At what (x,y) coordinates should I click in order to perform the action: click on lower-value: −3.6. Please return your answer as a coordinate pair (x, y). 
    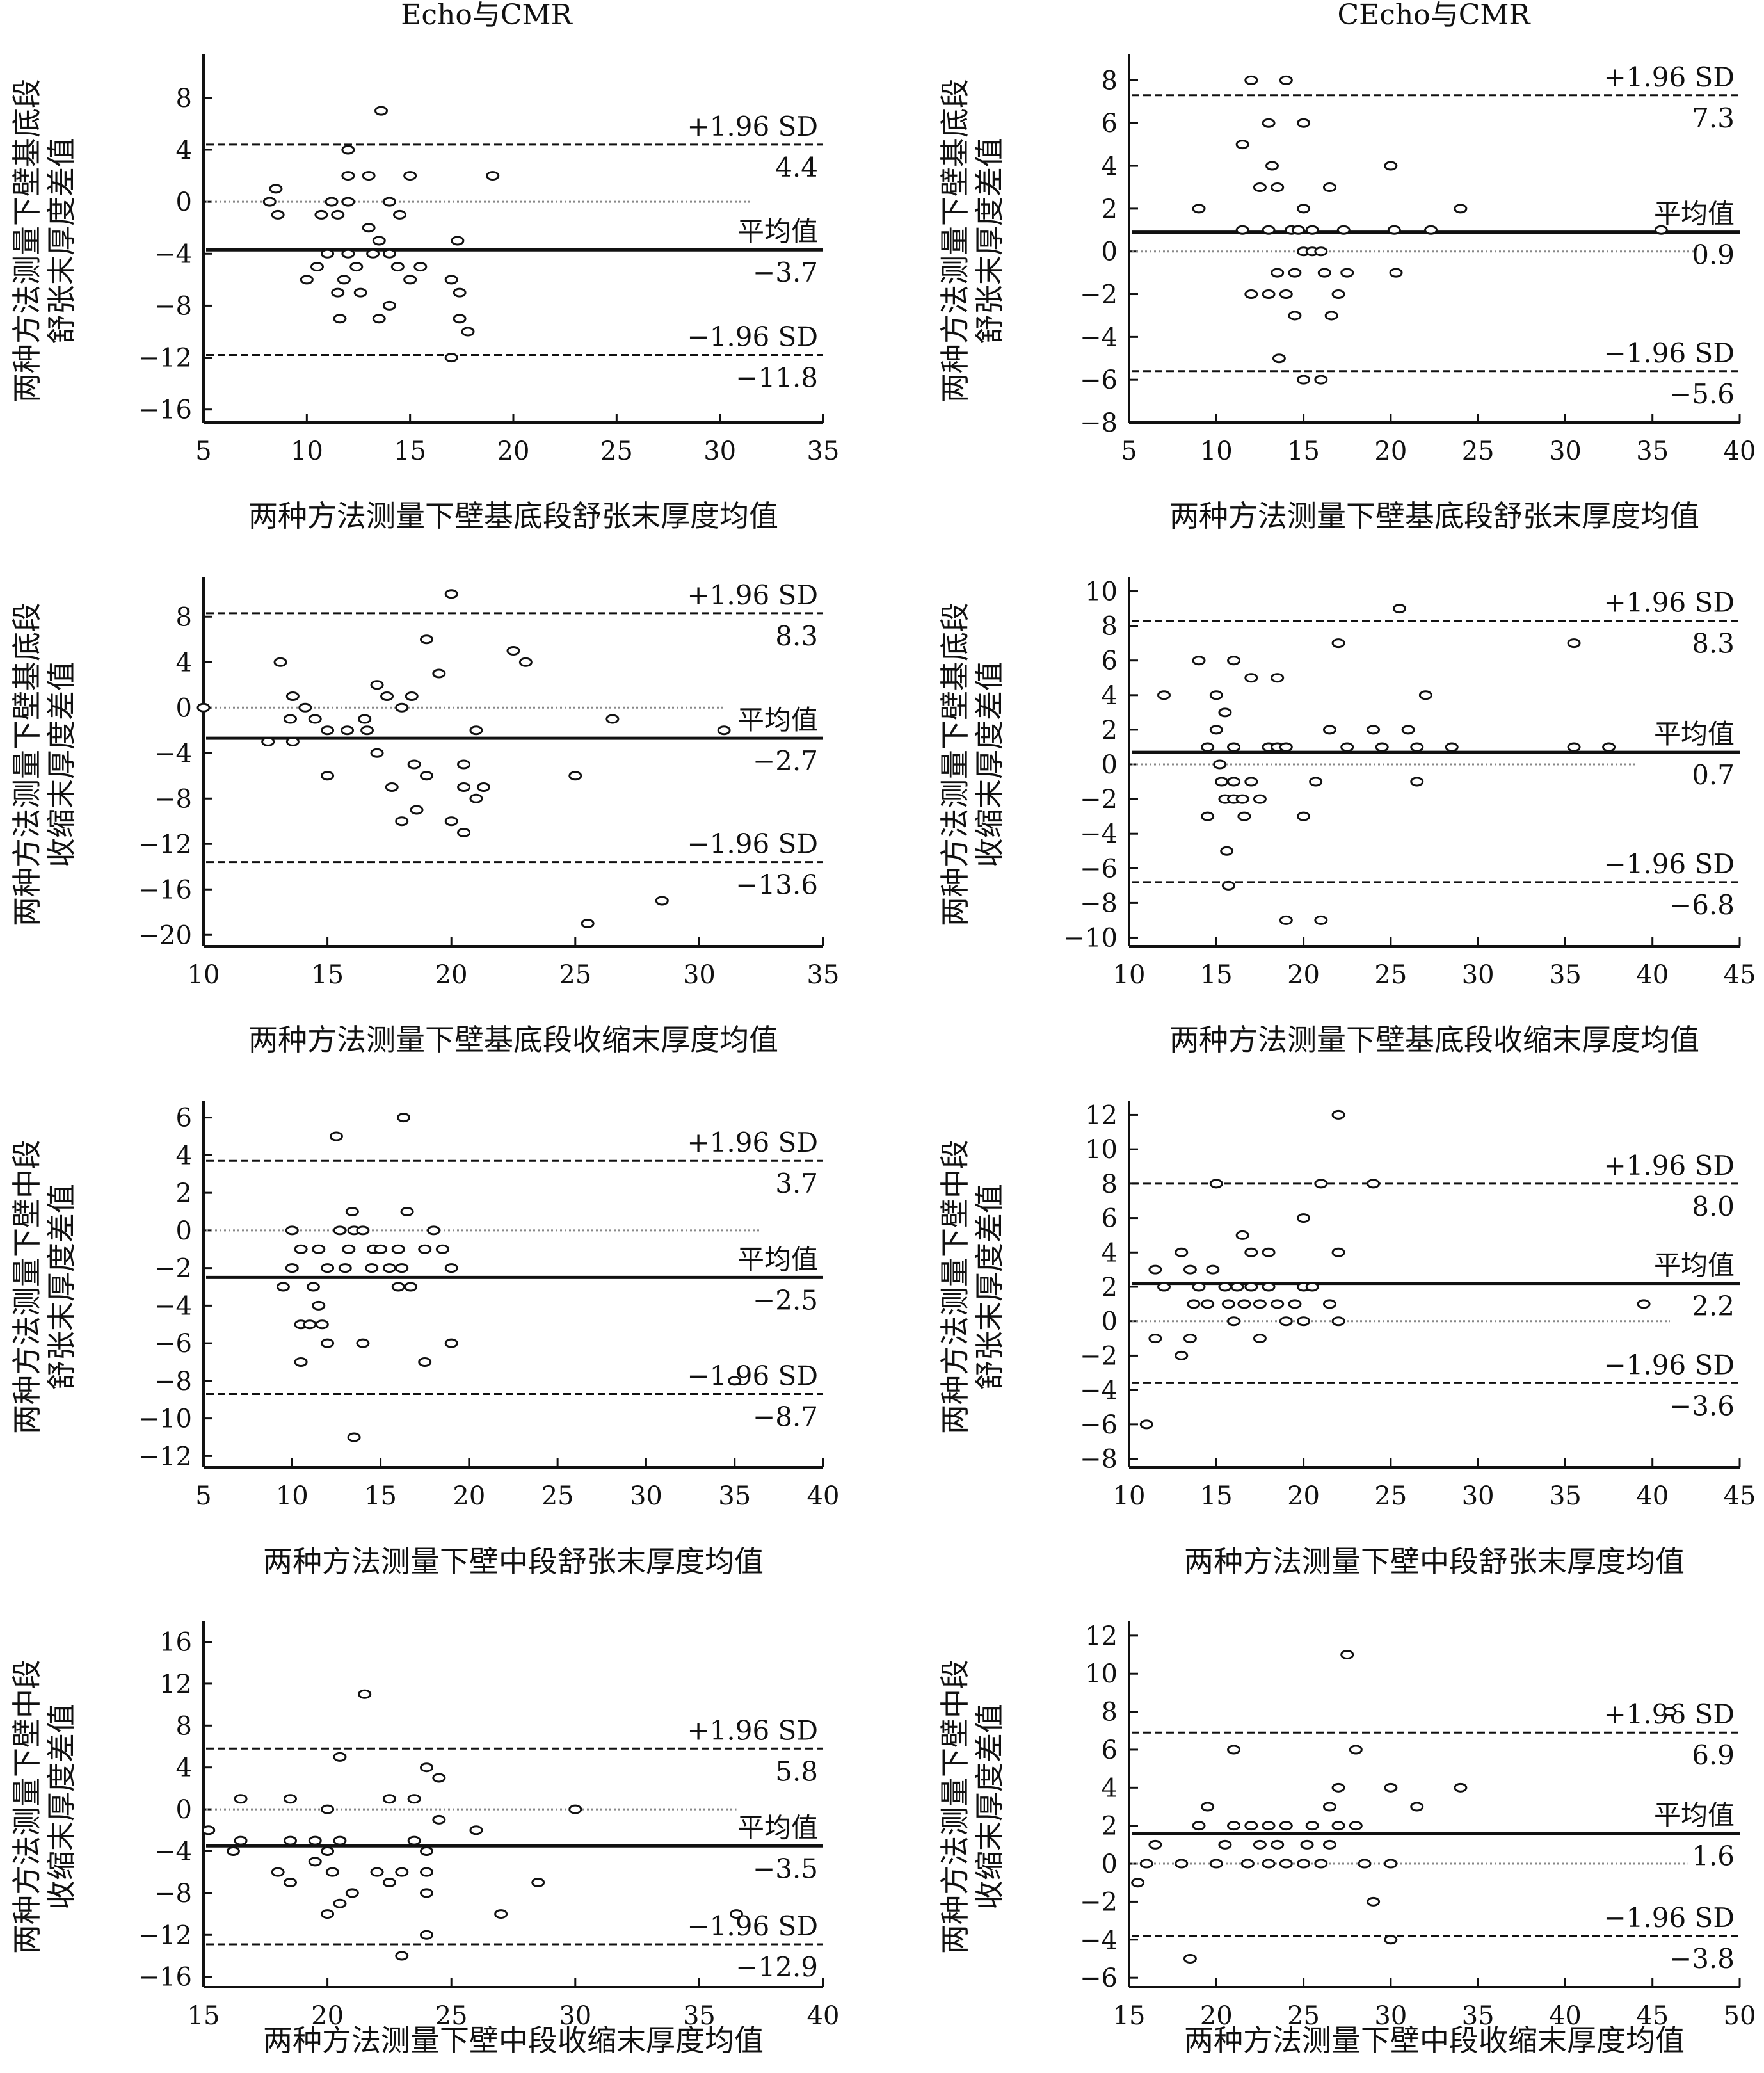
    Looking at the image, I should click on (1702, 1405).